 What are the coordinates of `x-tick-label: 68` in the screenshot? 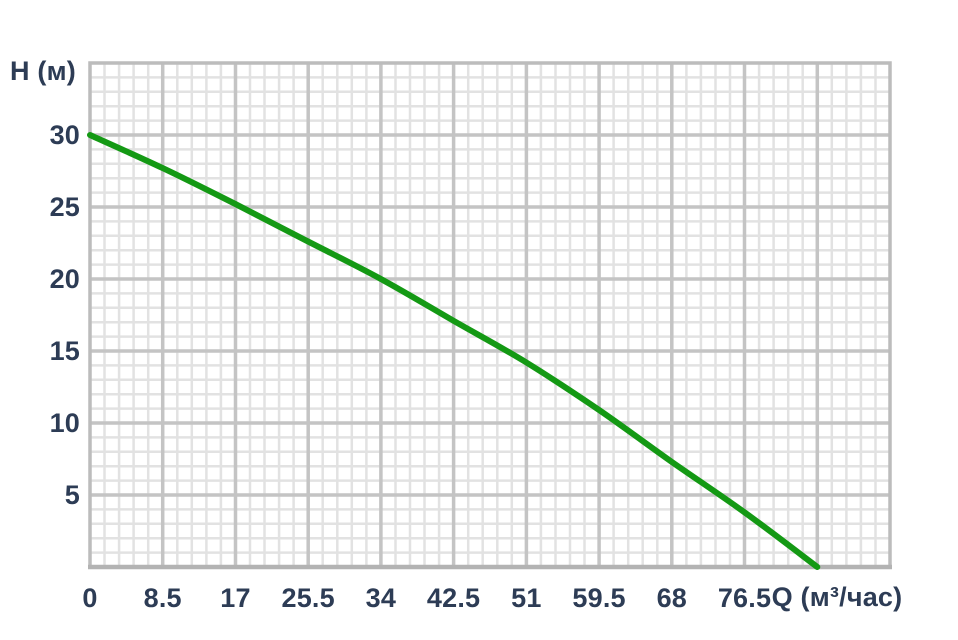 It's located at (672, 598).